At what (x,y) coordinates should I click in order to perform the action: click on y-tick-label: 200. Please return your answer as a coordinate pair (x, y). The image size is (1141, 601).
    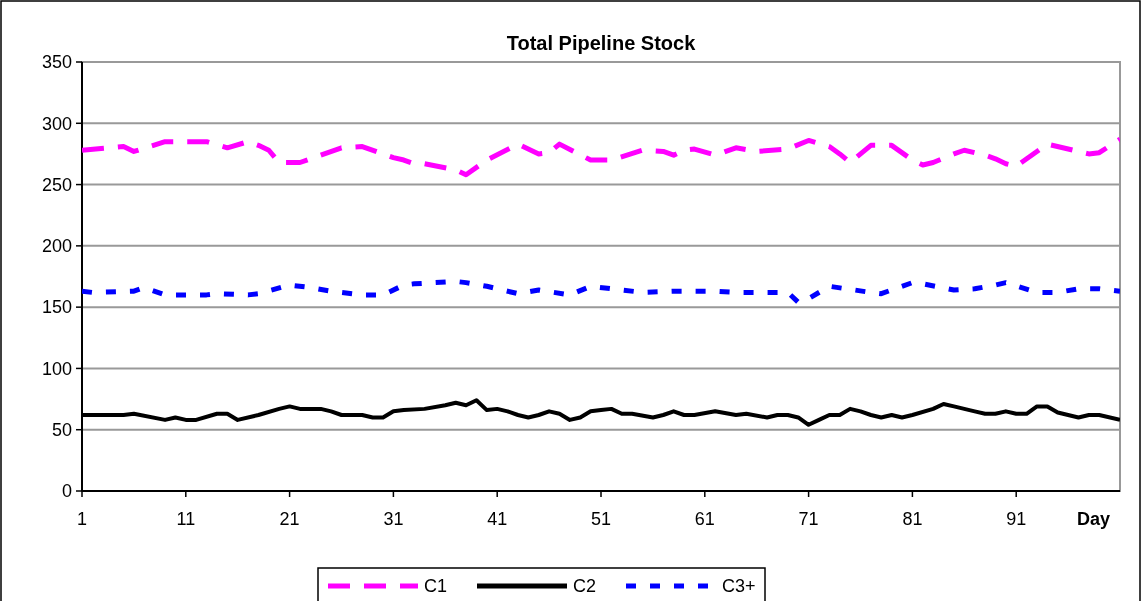
    Looking at the image, I should click on (56, 246).